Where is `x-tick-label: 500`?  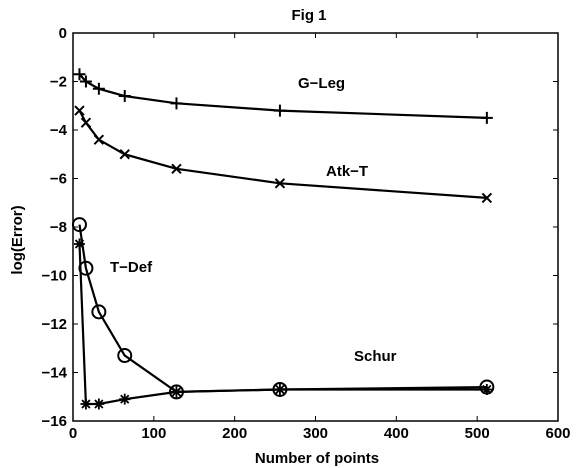
x-tick-label: 500 is located at coordinates (477, 433).